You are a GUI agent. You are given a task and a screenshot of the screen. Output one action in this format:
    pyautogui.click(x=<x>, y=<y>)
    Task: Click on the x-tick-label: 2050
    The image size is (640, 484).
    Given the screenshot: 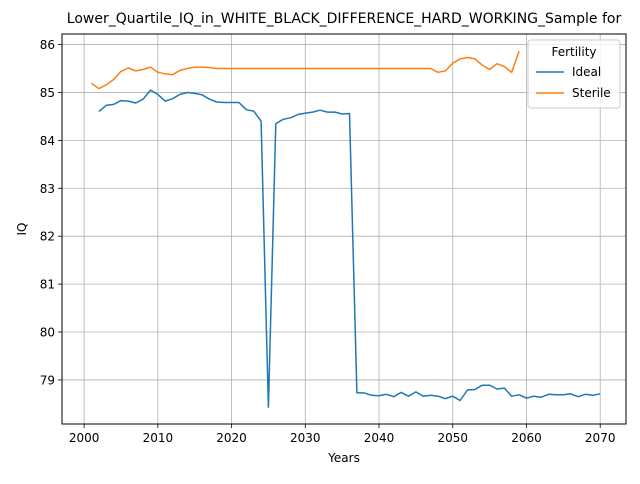 What is the action you would take?
    pyautogui.click(x=452, y=438)
    